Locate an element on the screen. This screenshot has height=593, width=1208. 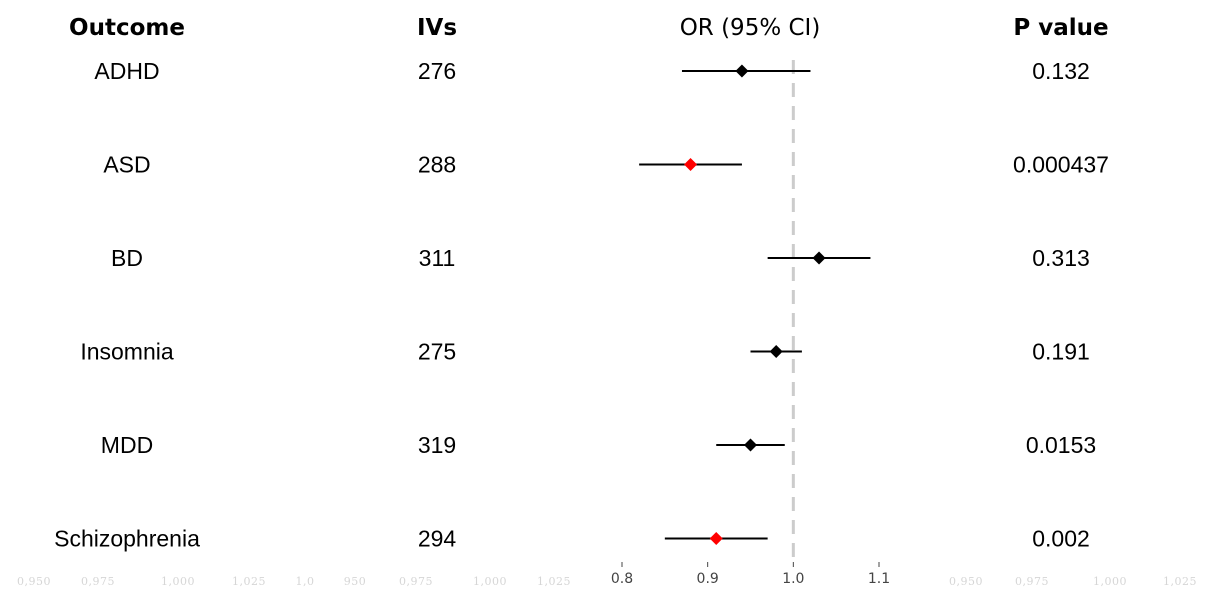
ivs-value: 294 is located at coordinates (437, 539).